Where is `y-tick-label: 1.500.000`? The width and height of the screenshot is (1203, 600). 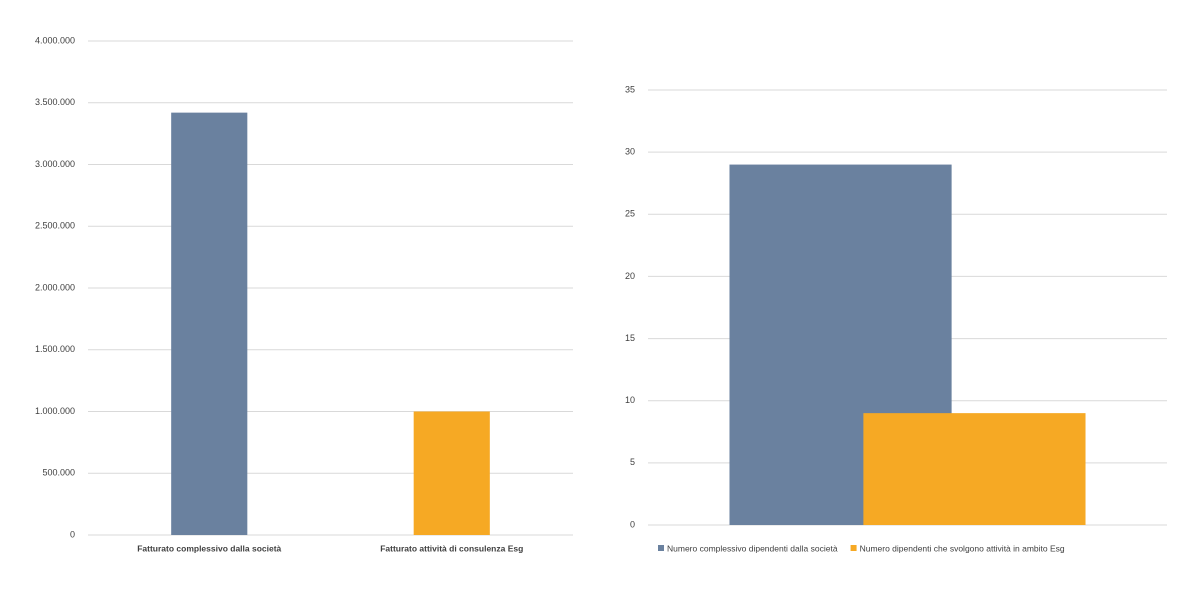
y-tick-label: 1.500.000 is located at coordinates (55, 349).